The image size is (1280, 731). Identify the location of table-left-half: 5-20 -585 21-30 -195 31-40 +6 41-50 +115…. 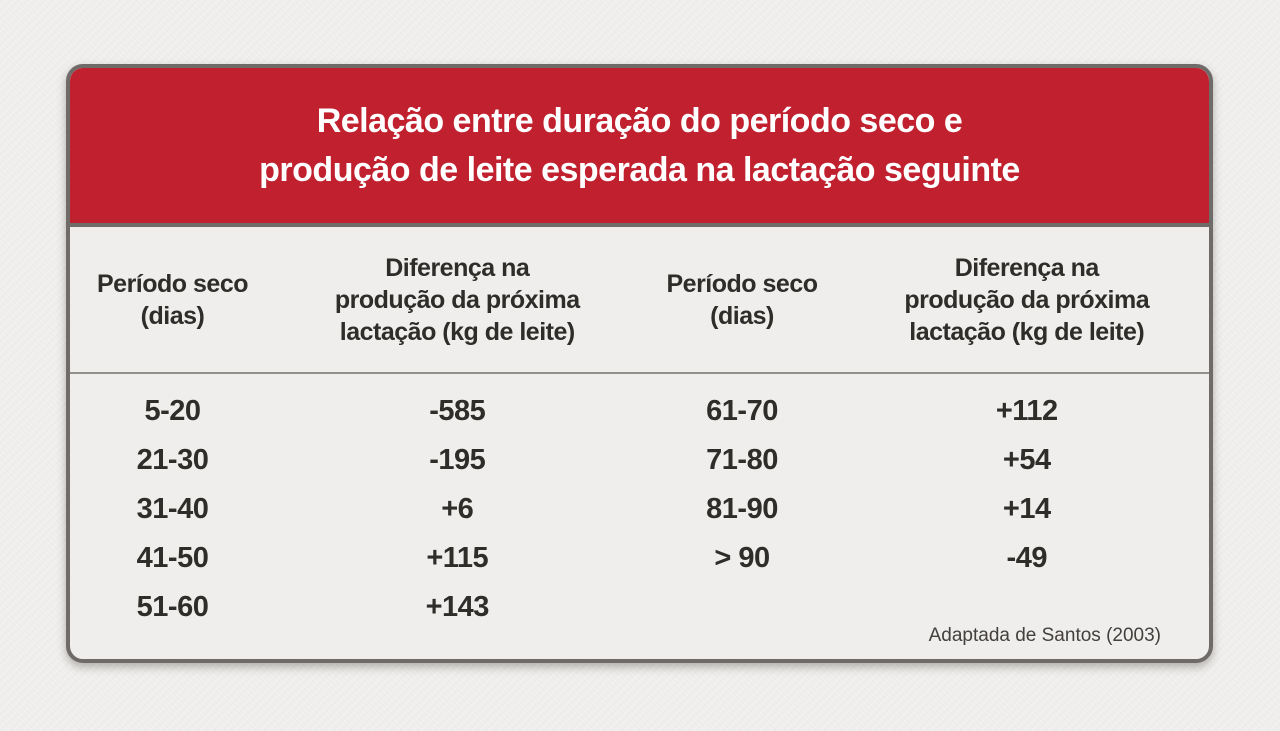
(355, 509).